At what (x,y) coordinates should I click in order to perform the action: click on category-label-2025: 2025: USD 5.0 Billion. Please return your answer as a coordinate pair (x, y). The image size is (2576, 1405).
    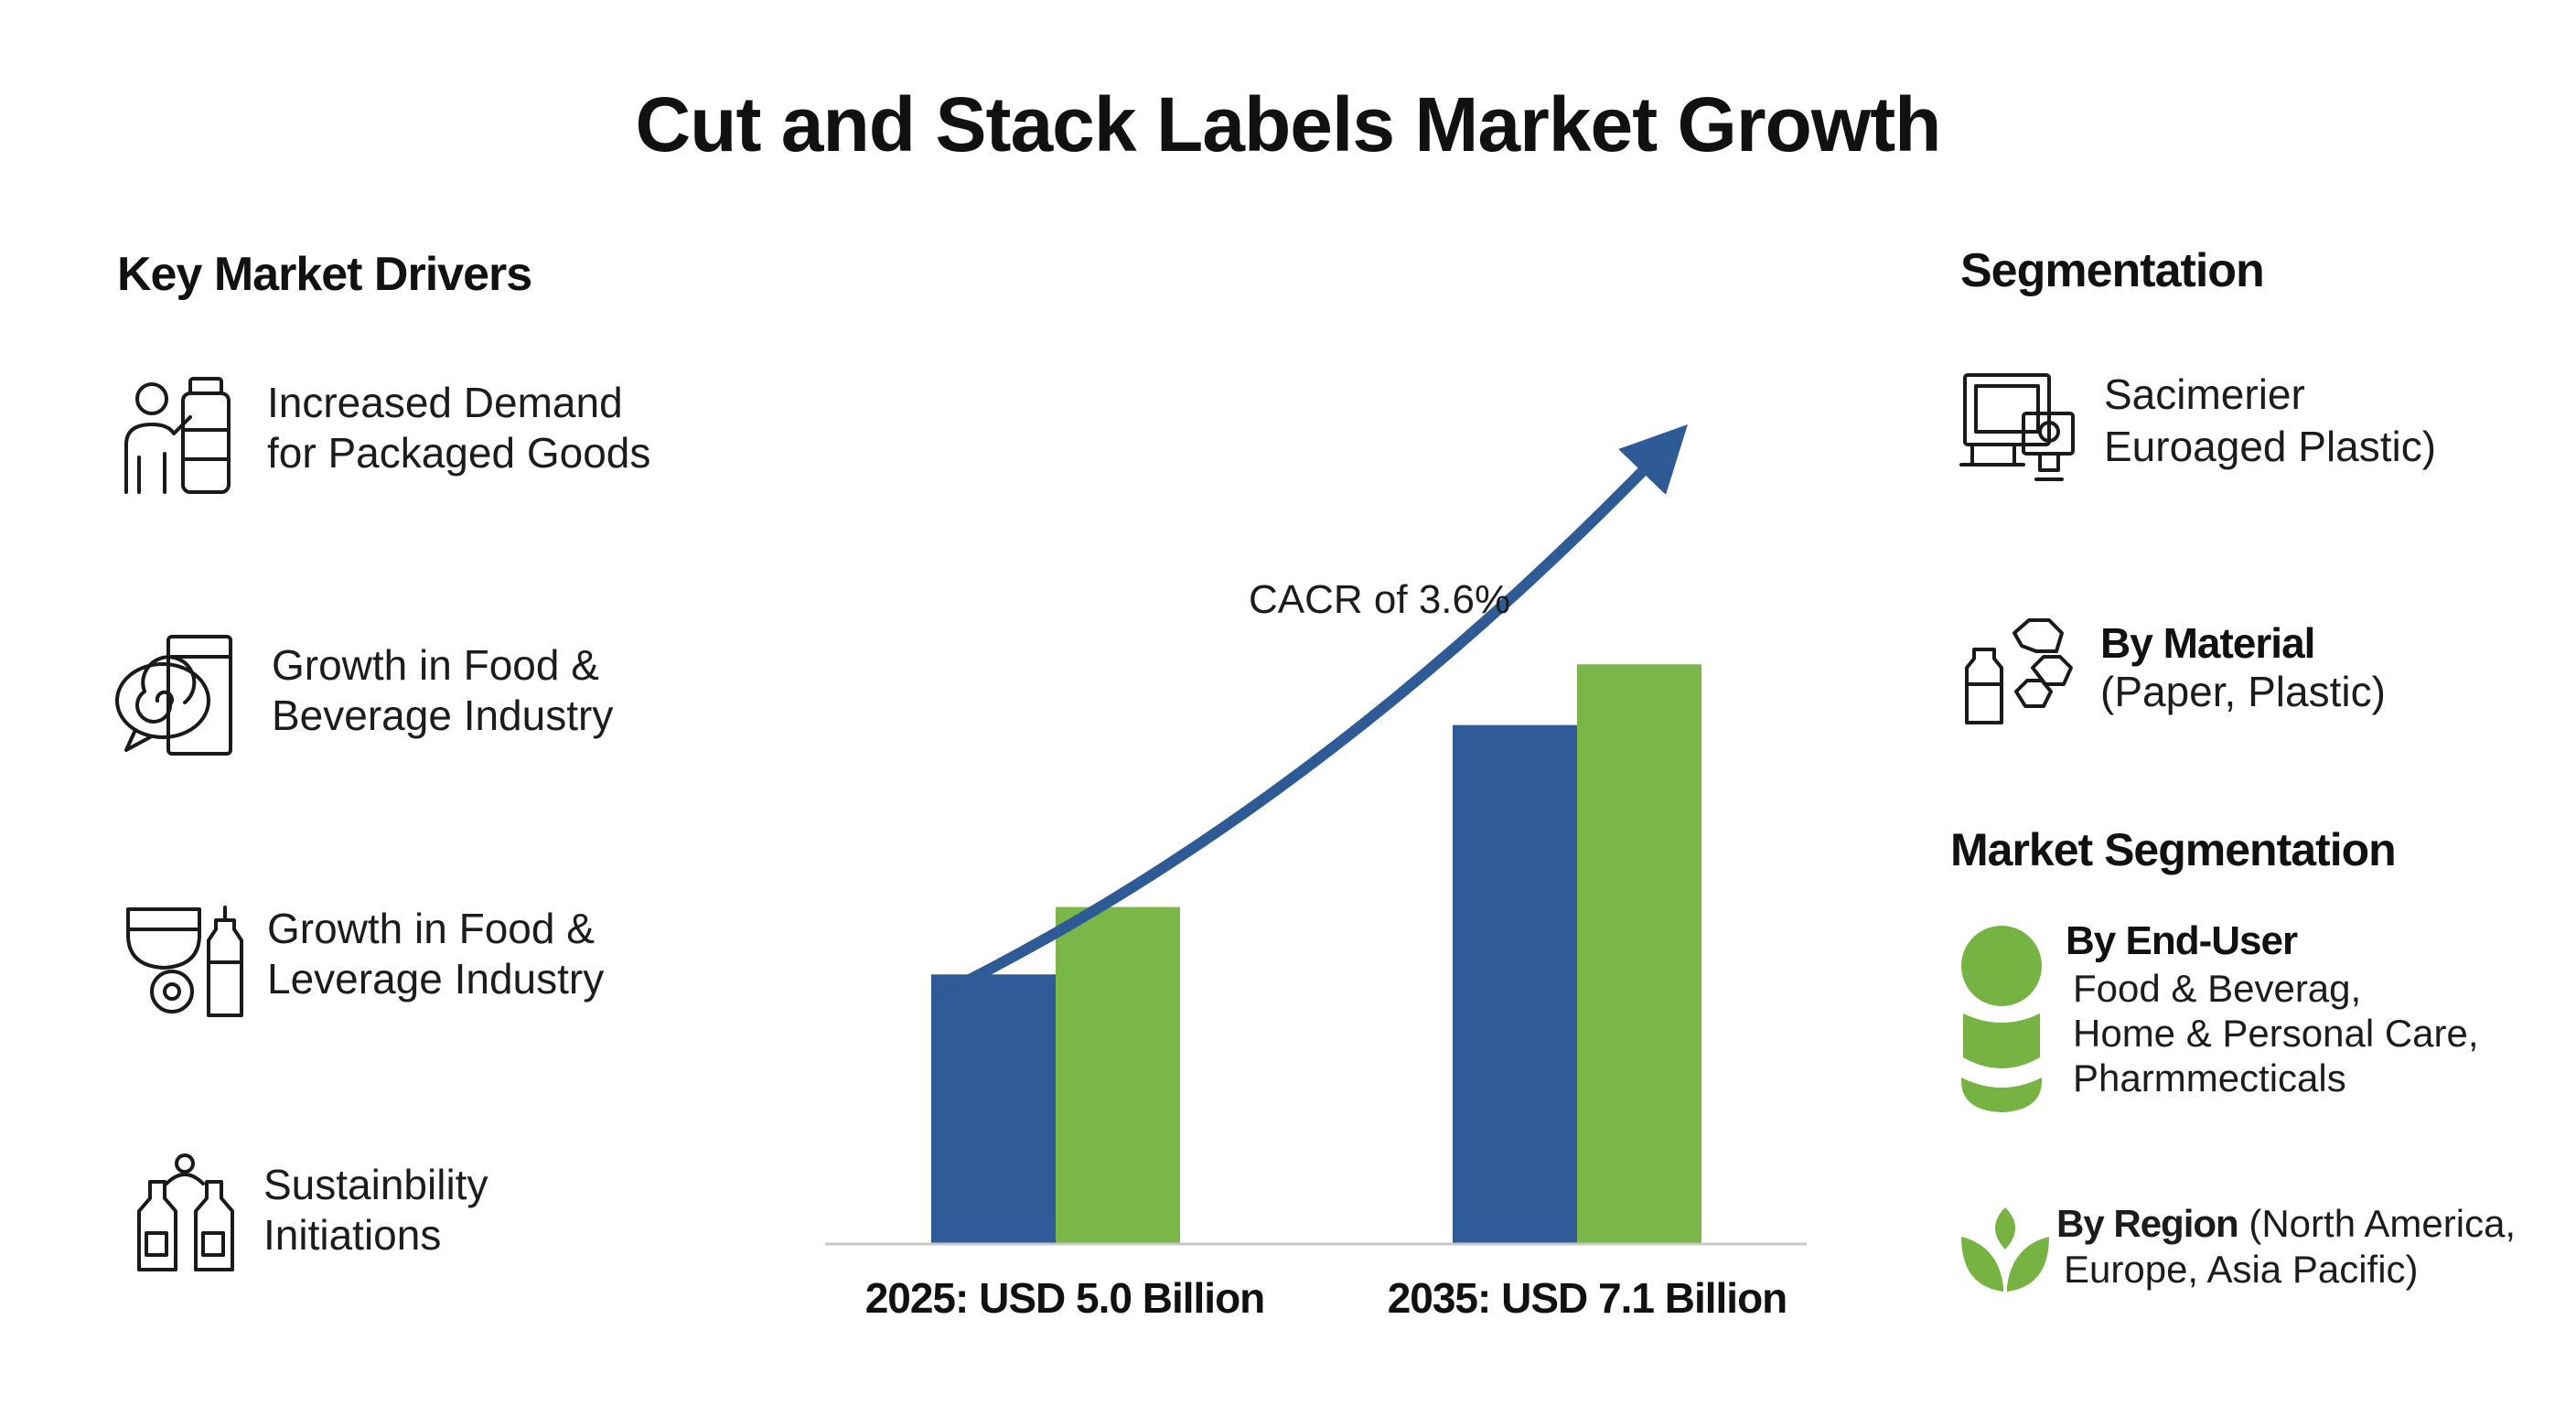
    Looking at the image, I should click on (1065, 1298).